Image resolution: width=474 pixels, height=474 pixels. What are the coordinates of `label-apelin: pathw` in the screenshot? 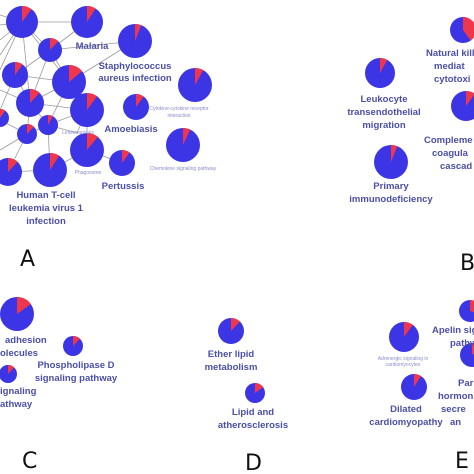 It's located at (462, 343).